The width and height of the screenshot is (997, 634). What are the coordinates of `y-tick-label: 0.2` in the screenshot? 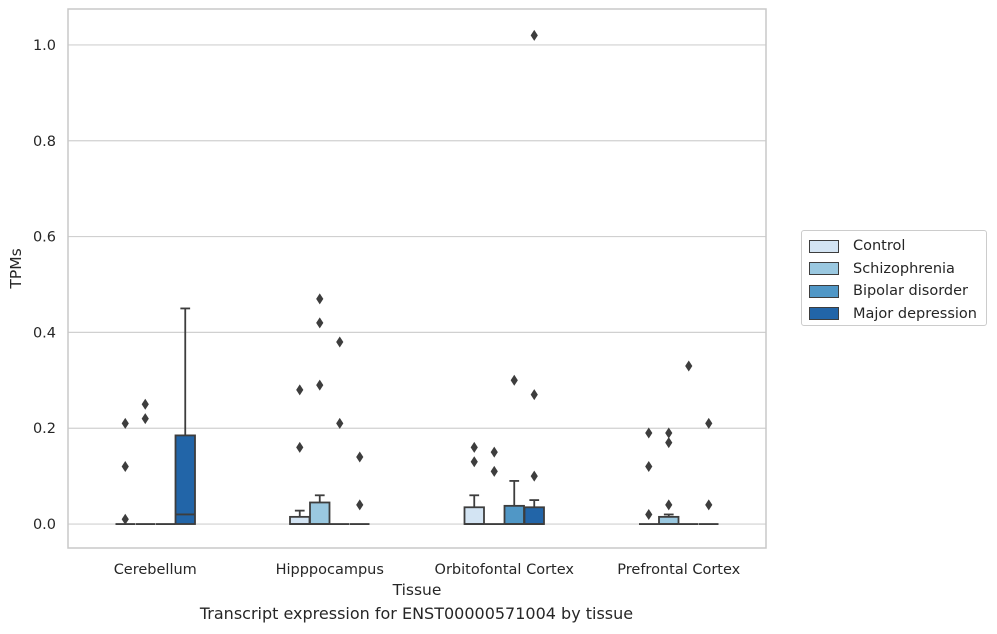 It's located at (44, 429).